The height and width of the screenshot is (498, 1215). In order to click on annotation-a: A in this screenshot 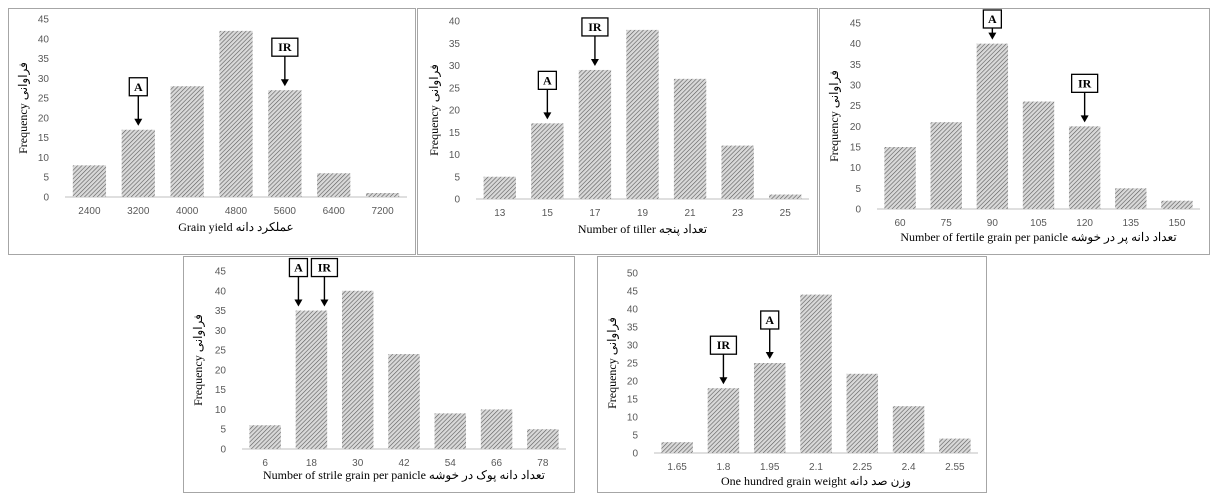, I will do `click(992, 24)`.